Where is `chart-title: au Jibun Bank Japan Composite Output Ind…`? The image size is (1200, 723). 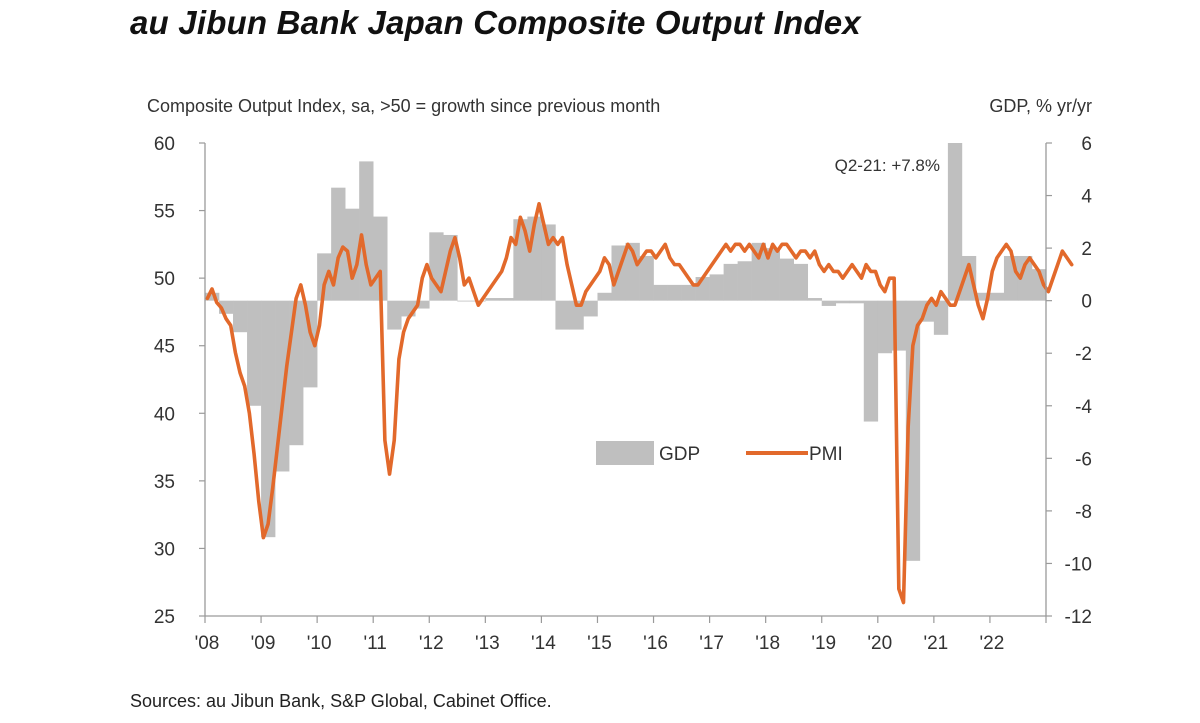 chart-title: au Jibun Bank Japan Composite Output Ind… is located at coordinates (495, 22).